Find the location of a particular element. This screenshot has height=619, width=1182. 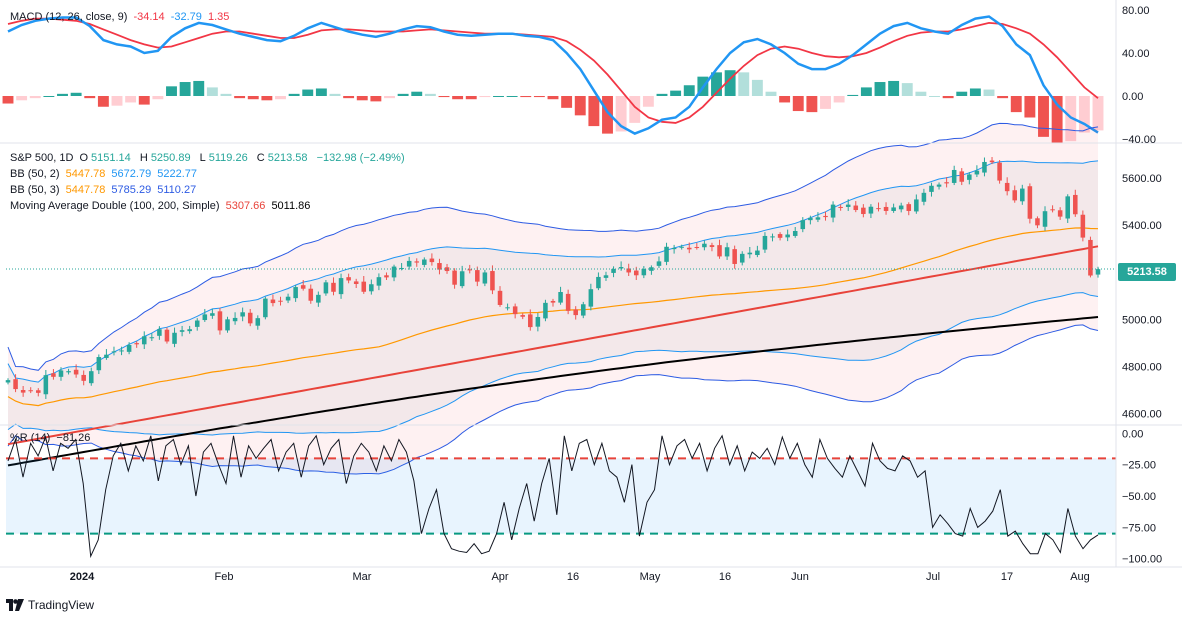

x-tick-label: 2024 is located at coordinates (82, 577).